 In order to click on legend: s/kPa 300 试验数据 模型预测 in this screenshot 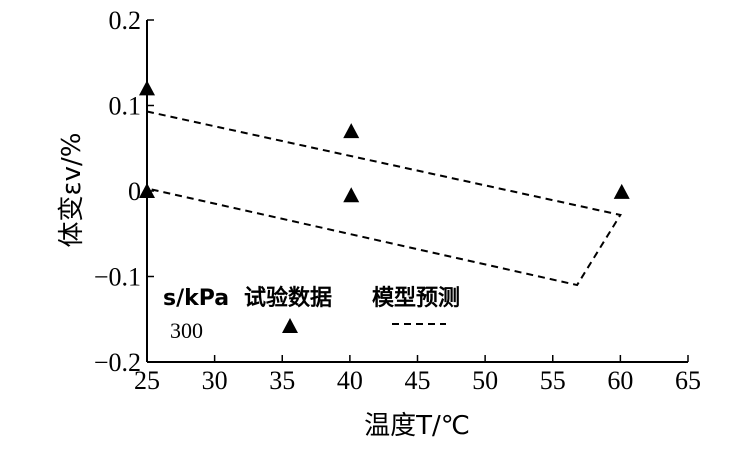, I will do `click(311, 314)`.